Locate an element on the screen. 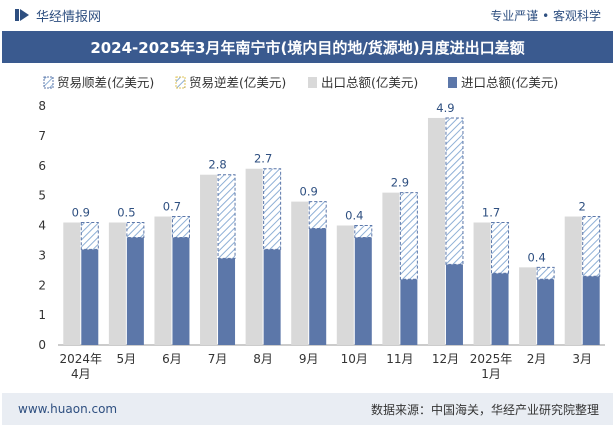 This screenshot has height=427, width=615. x-tick-label: 1月 is located at coordinates (491, 374).